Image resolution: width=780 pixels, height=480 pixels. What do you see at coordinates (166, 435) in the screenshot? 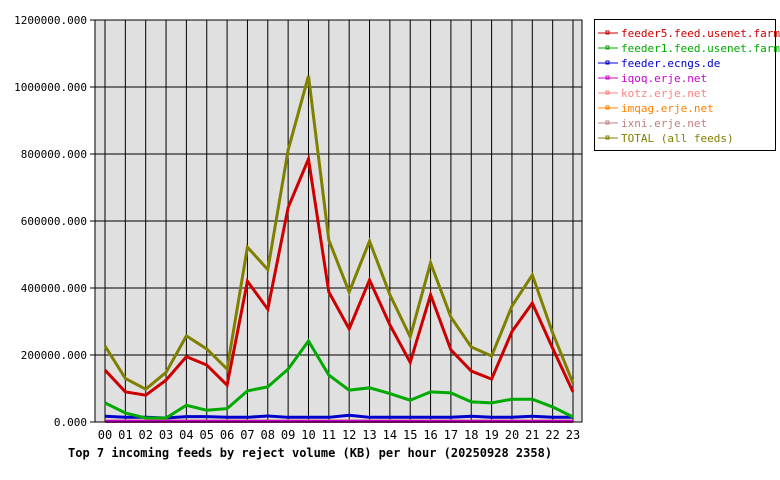
I see `x-tick-label: 03` at bounding box center [166, 435].